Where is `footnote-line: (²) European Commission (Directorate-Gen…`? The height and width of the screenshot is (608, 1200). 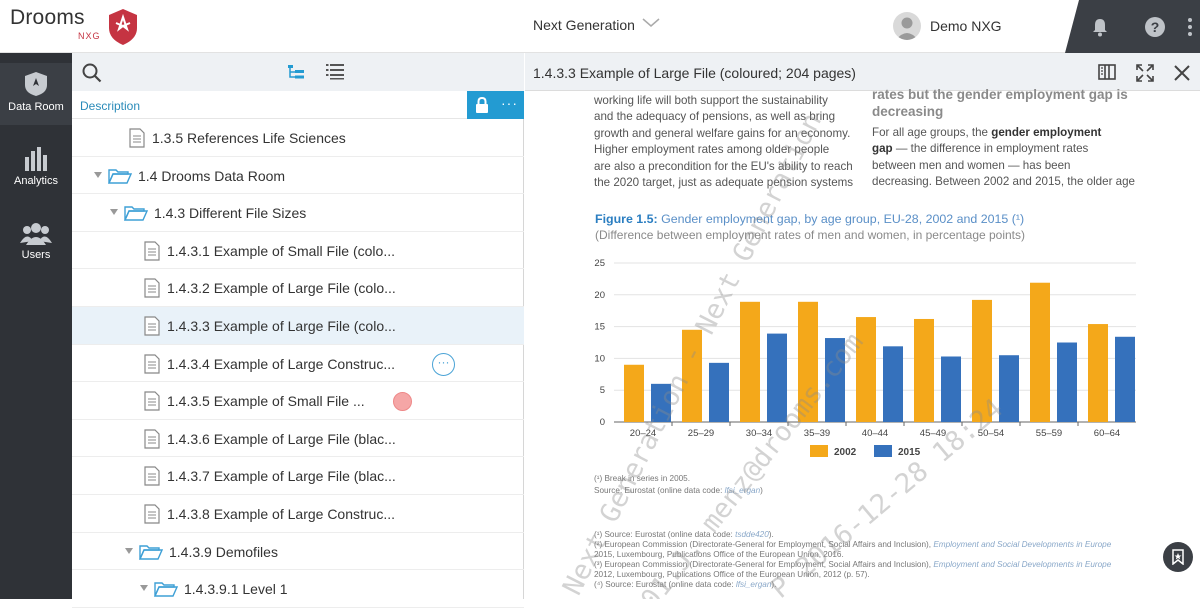 footnote-line: (²) European Commission (Directorate-Gen… is located at coordinates (853, 544).